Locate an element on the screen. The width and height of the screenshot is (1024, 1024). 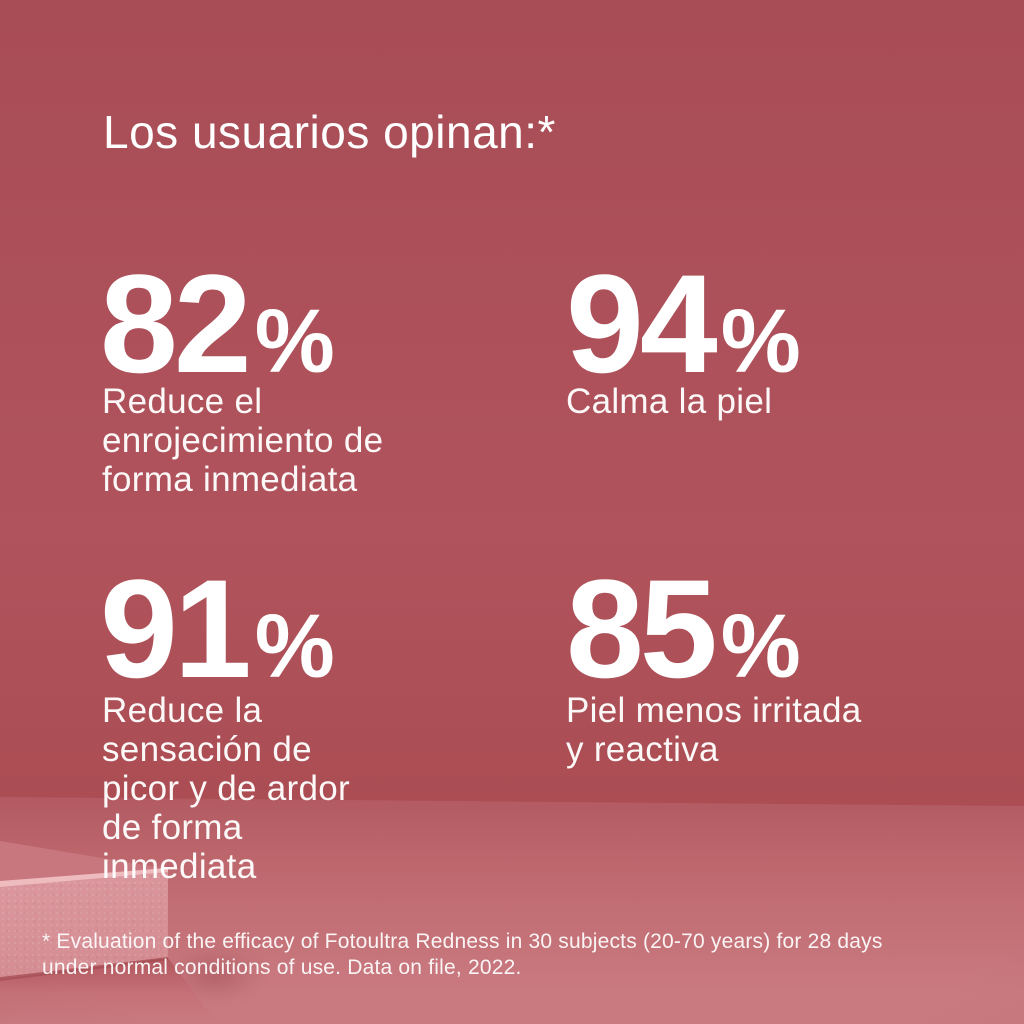
stat-value: 85 is located at coordinates (642, 628).